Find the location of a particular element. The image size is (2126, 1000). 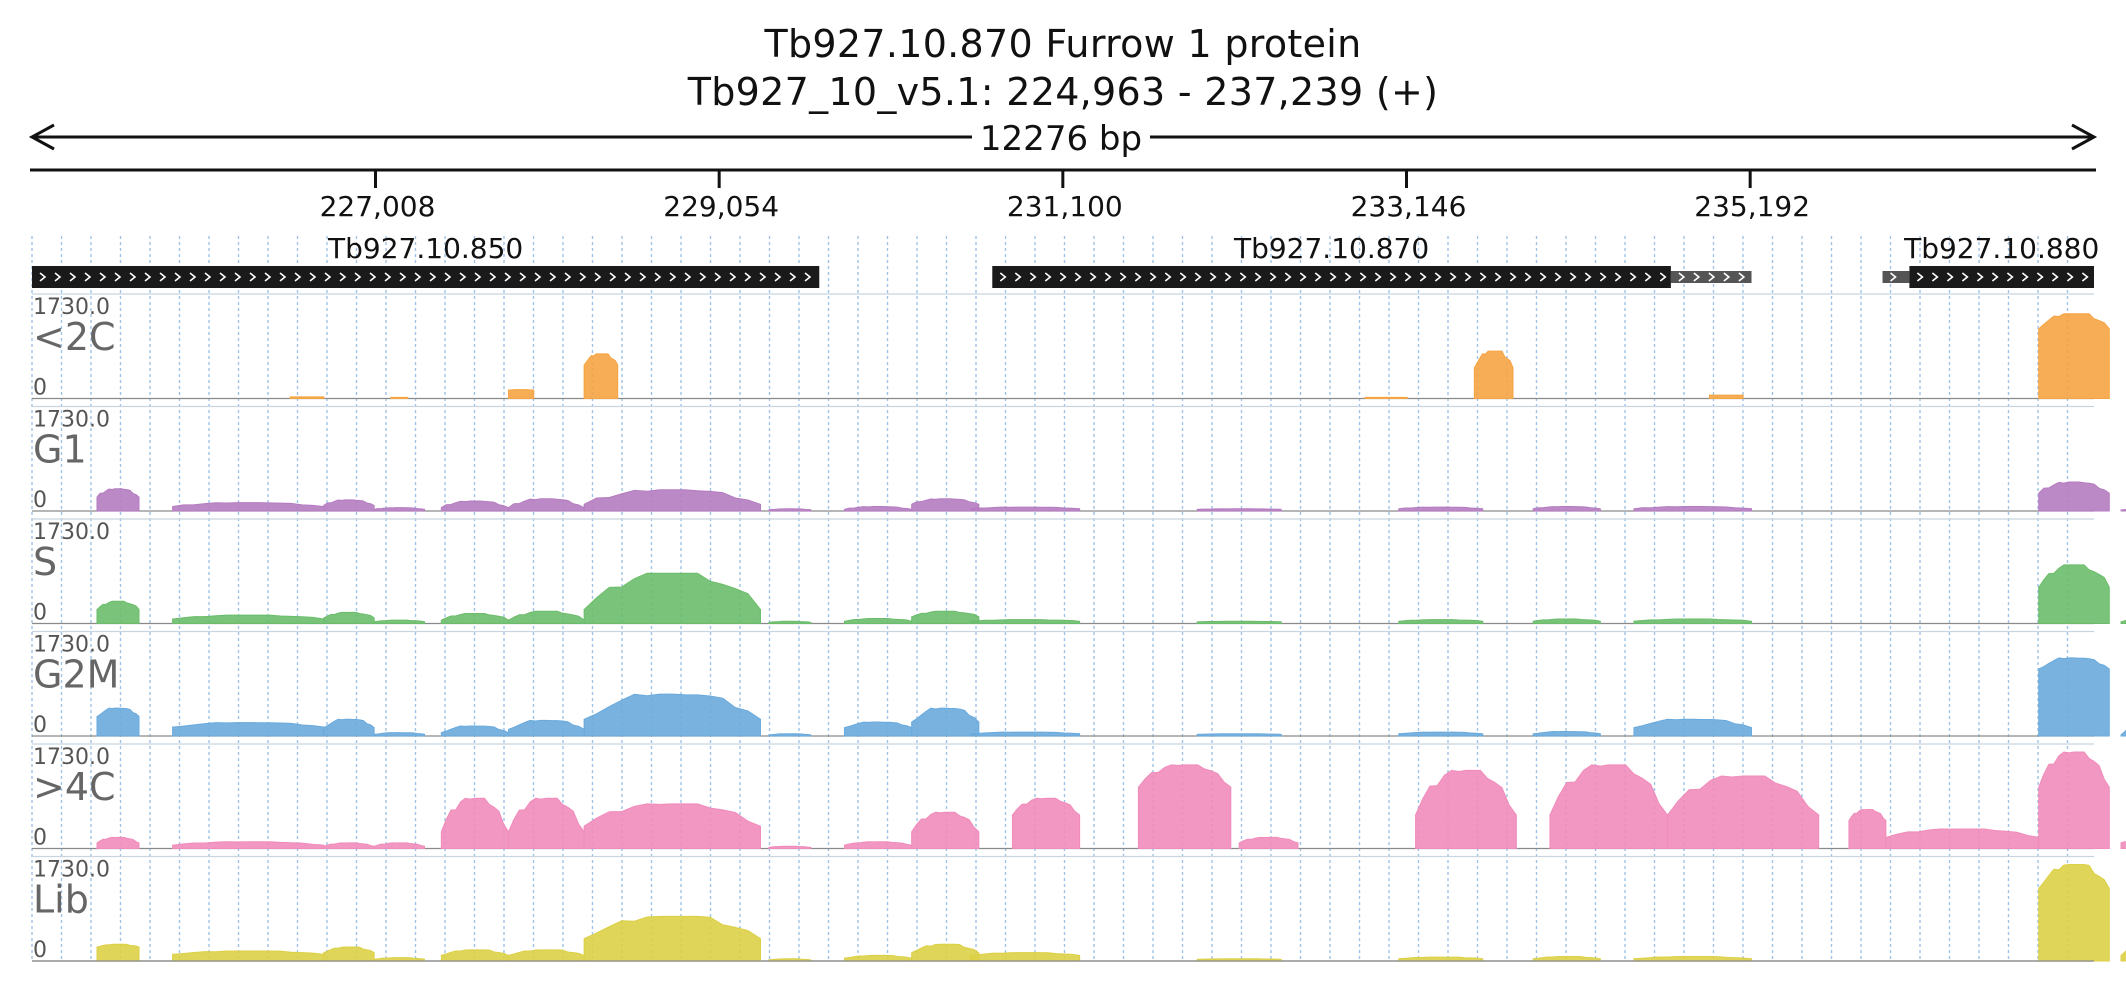

x-tick-label: 233,146 is located at coordinates (1409, 206).